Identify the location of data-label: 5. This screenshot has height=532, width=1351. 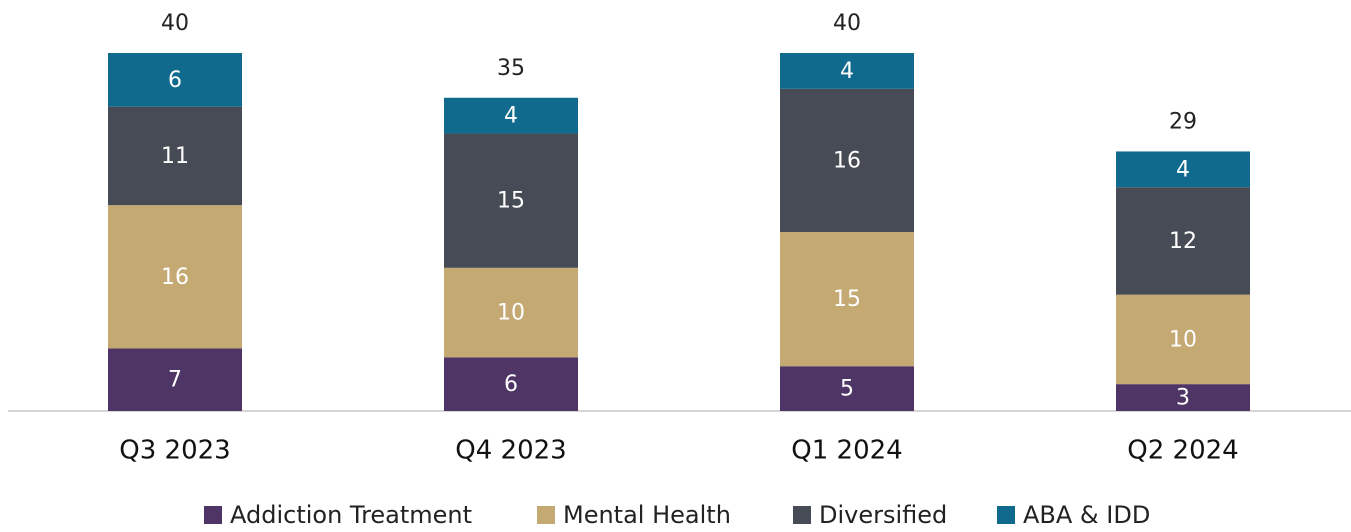
(847, 389).